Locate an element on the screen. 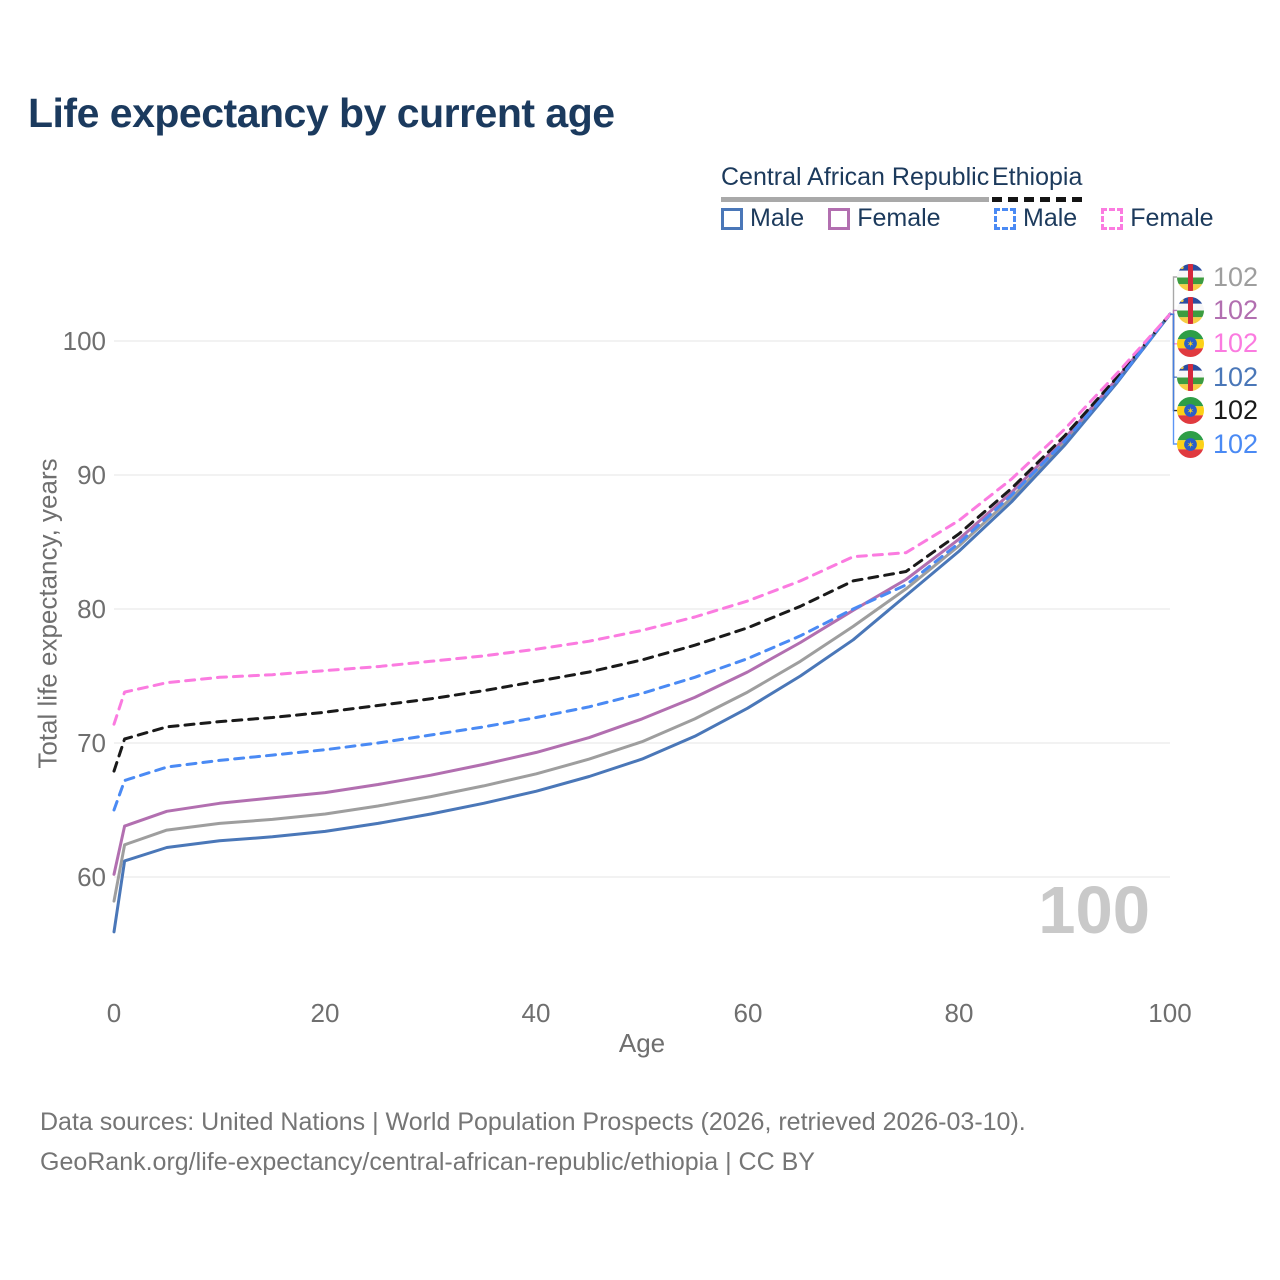 This screenshot has width=1280, height=1280. legend-item-eth-female: Female is located at coordinates (1157, 218).